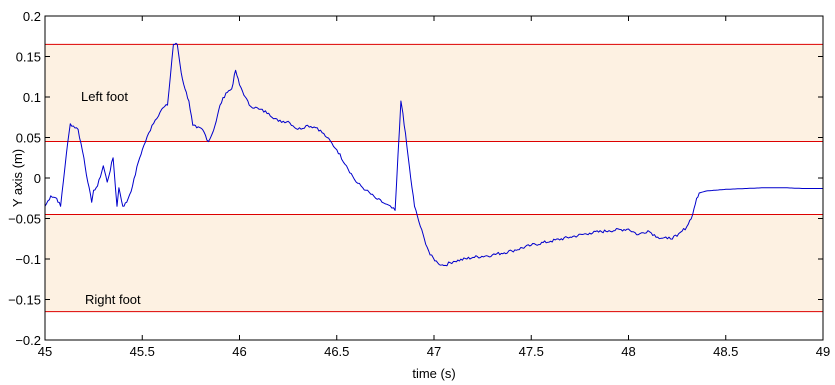  Describe the element at coordinates (725, 351) in the screenshot. I see `x-tick-label: 48.5` at that location.